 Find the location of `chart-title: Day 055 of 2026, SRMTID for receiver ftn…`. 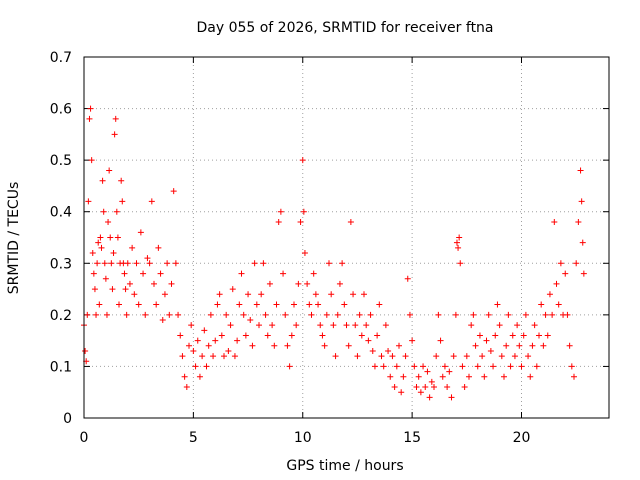

chart-title: Day 055 of 2026, SRMTID for receiver ftn… is located at coordinates (344, 28).